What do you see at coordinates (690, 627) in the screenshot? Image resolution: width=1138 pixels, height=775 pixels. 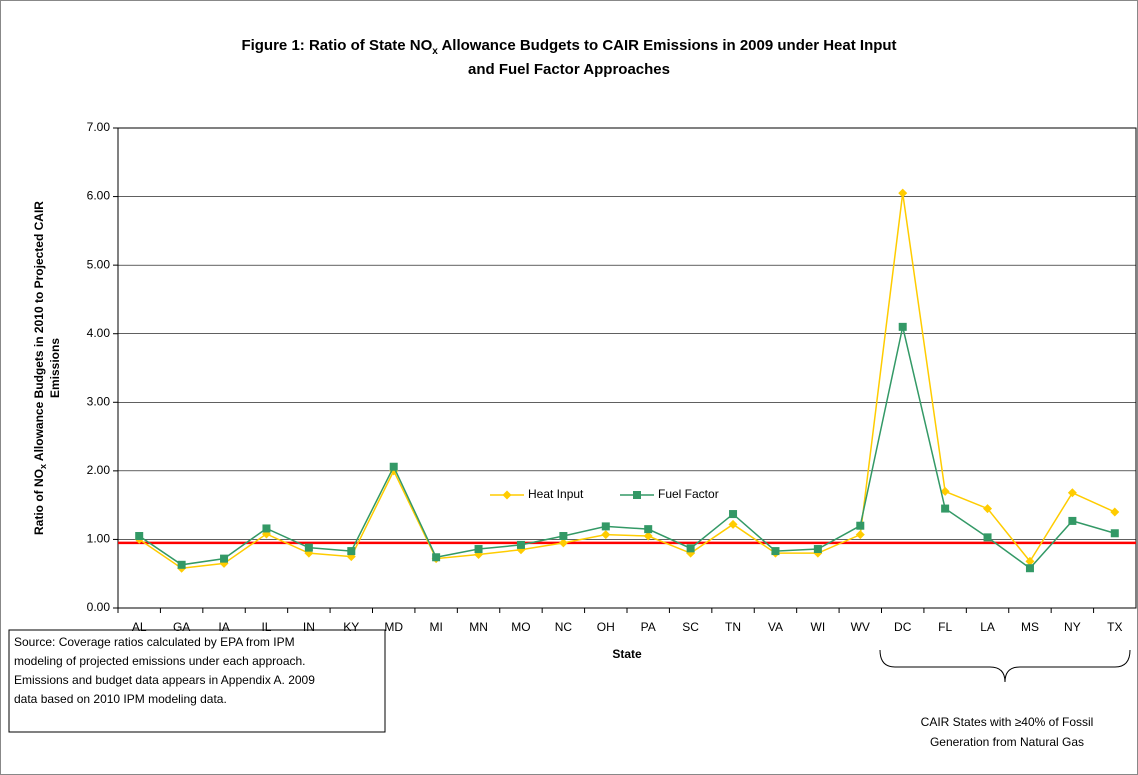 I see `x-tick-label: SC` at bounding box center [690, 627].